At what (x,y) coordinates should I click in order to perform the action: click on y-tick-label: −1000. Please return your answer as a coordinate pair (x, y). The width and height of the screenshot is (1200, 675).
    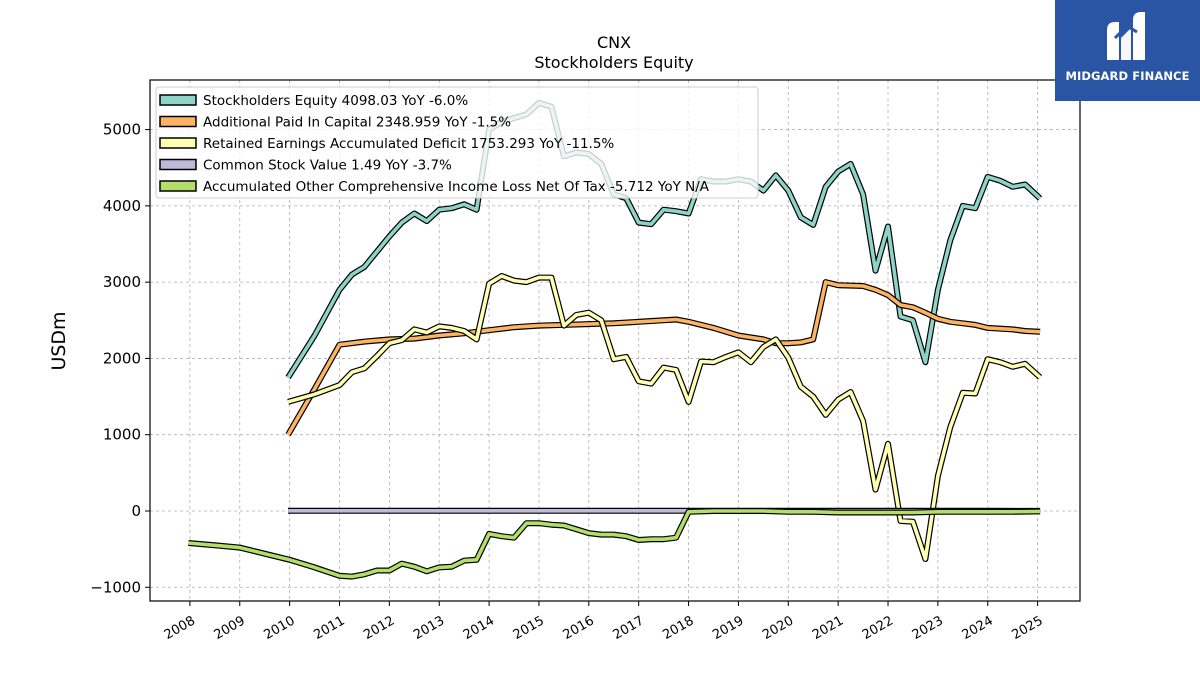
    Looking at the image, I should click on (115, 587).